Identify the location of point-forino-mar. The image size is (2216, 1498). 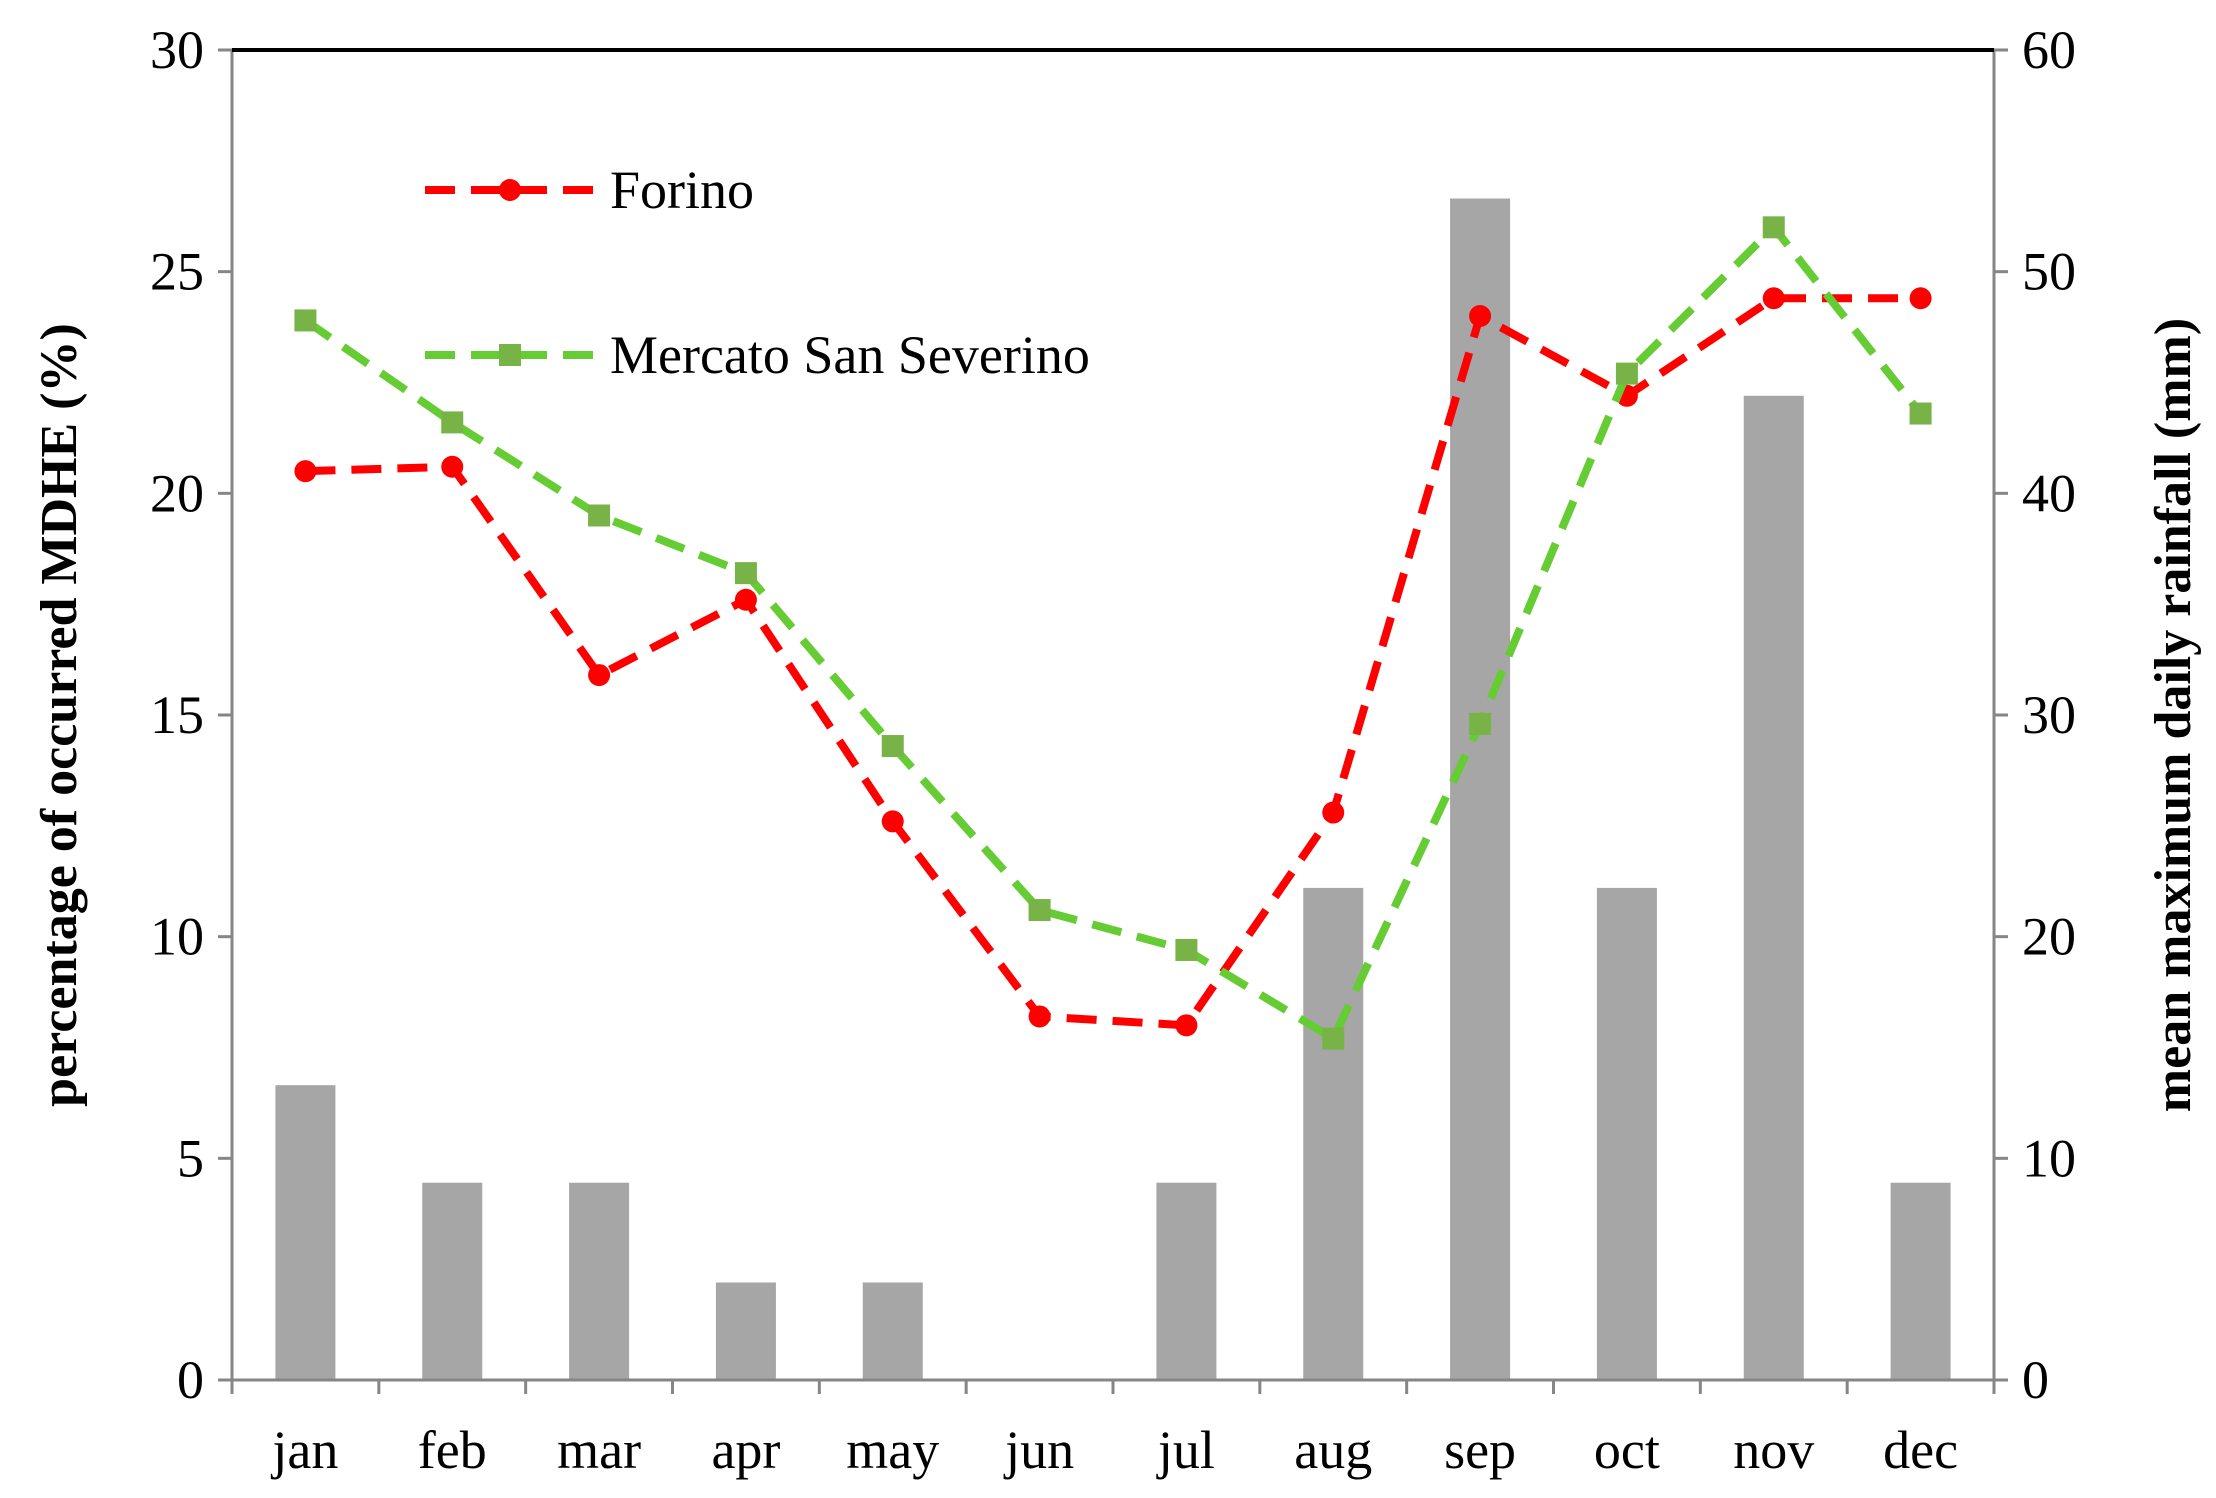
(599, 675).